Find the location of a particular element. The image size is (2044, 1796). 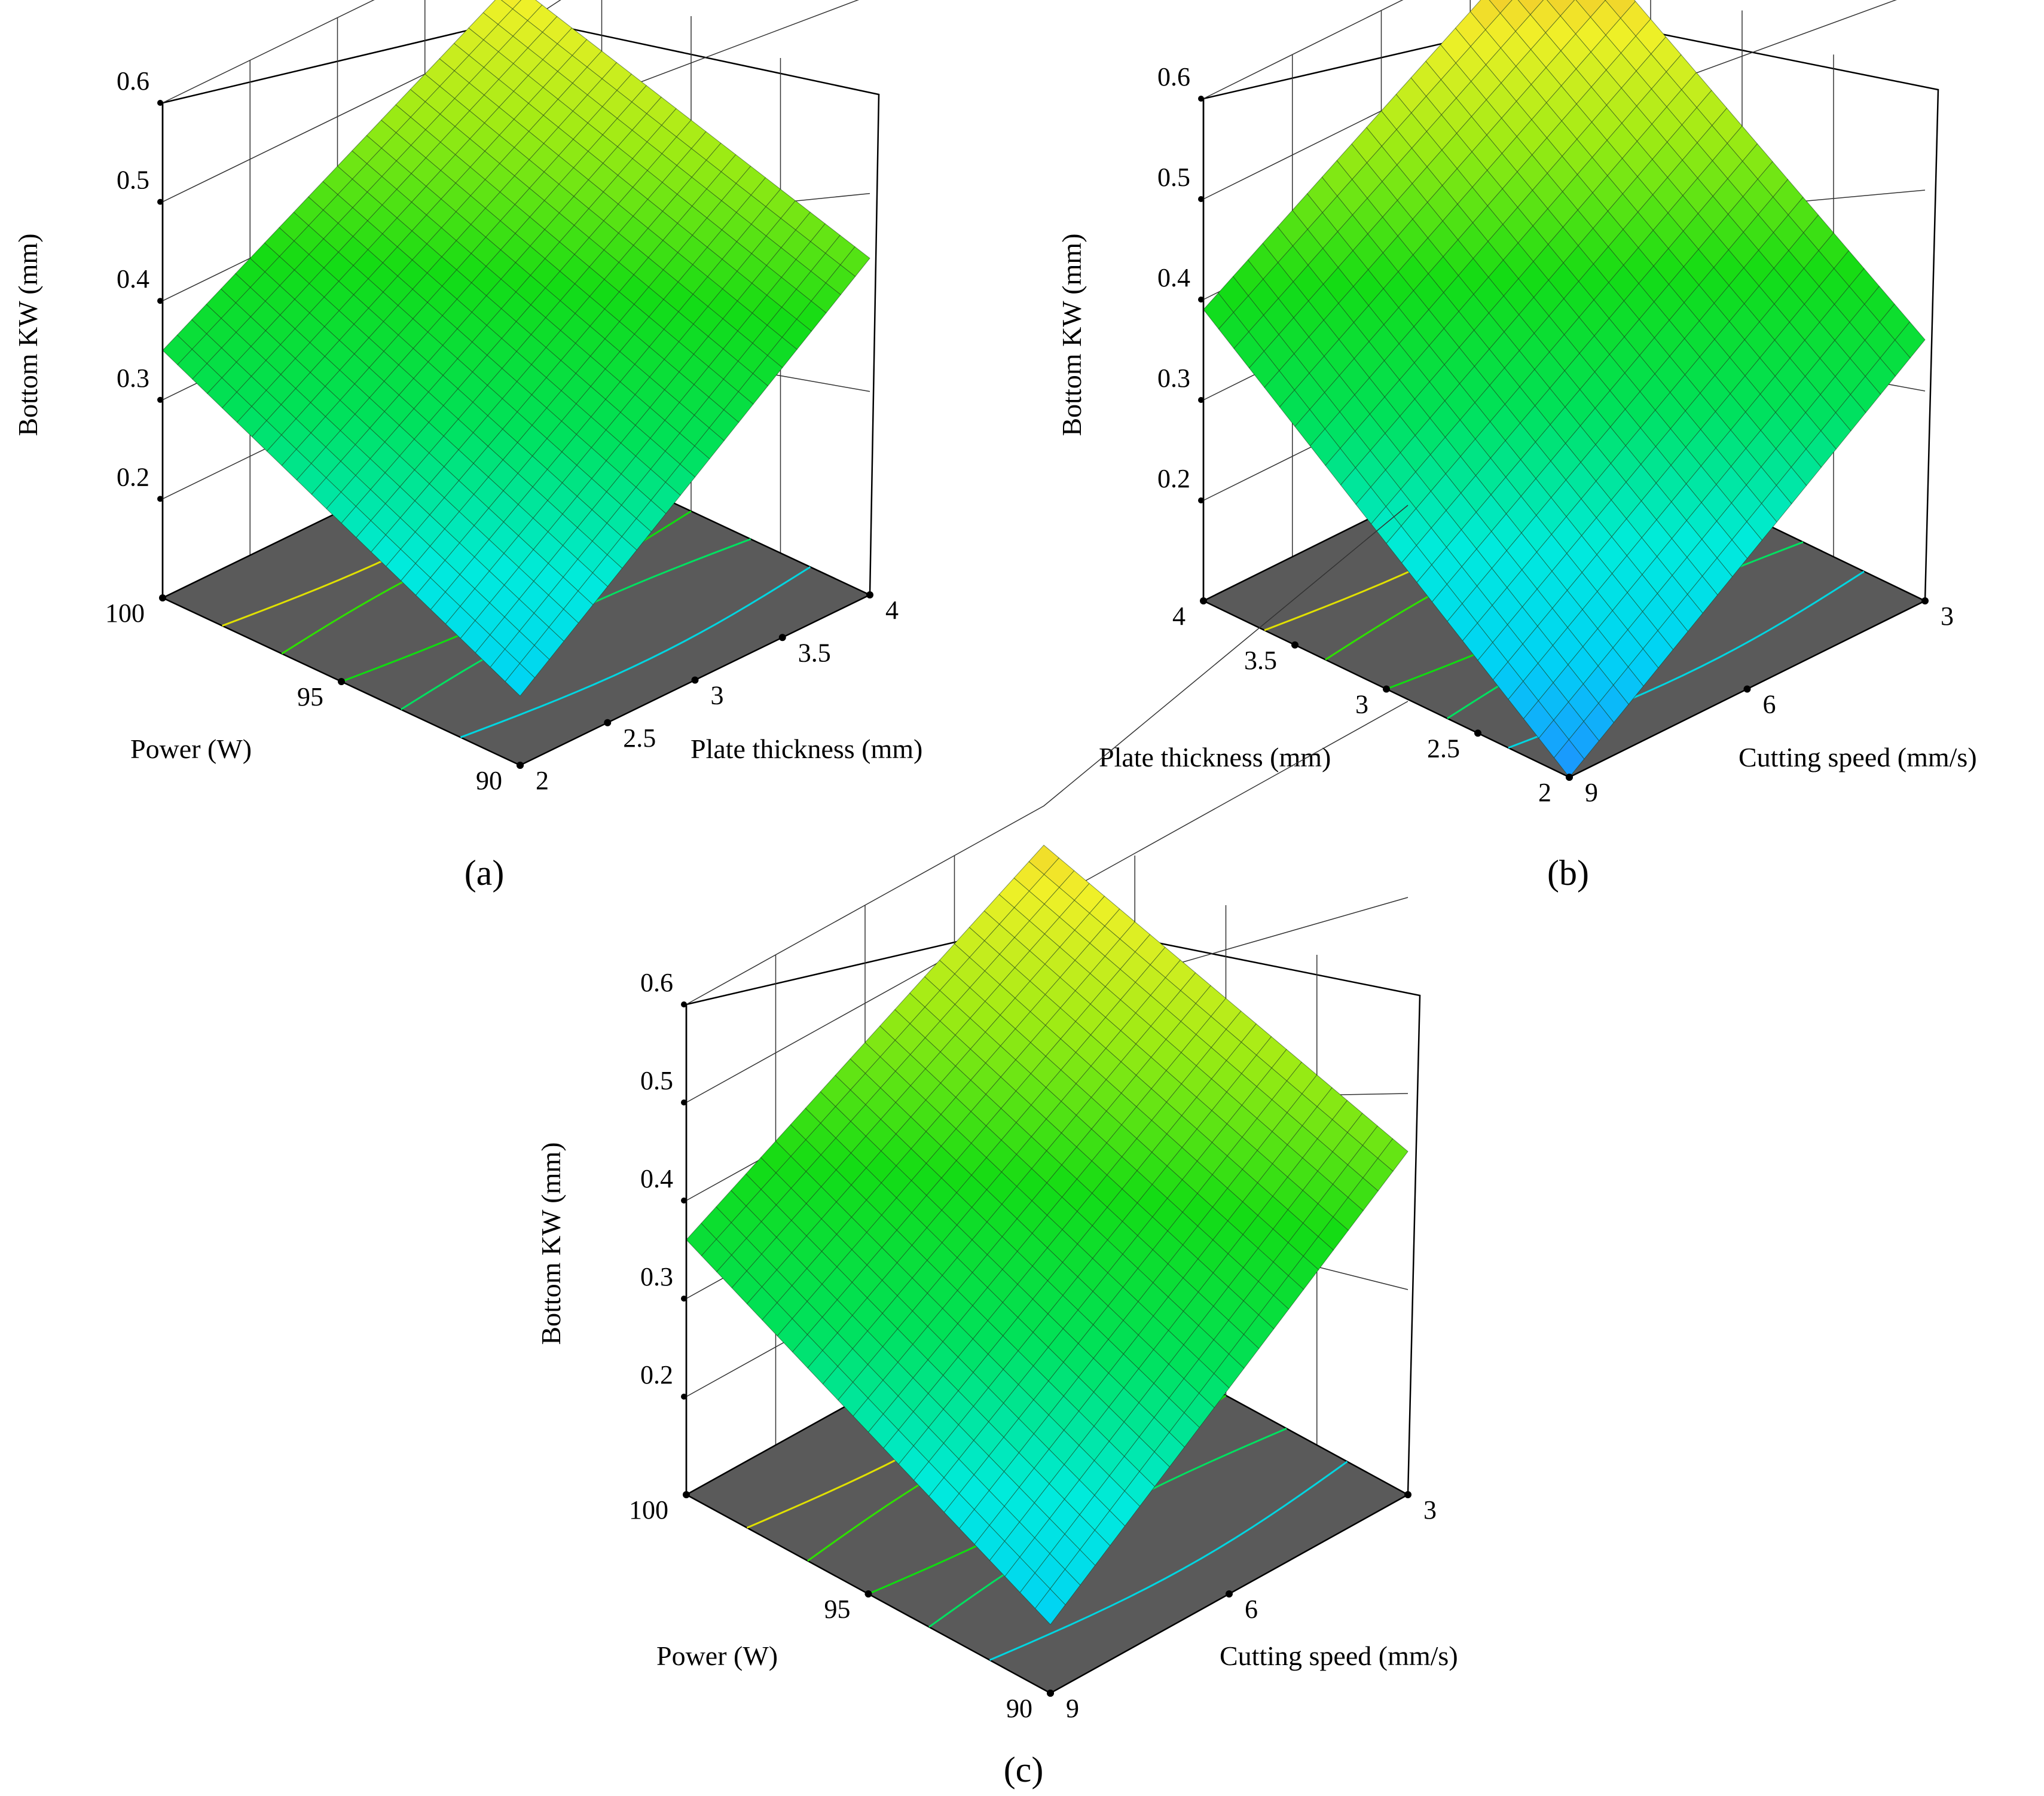

right-tick-label: 3.5 is located at coordinates (814, 652).